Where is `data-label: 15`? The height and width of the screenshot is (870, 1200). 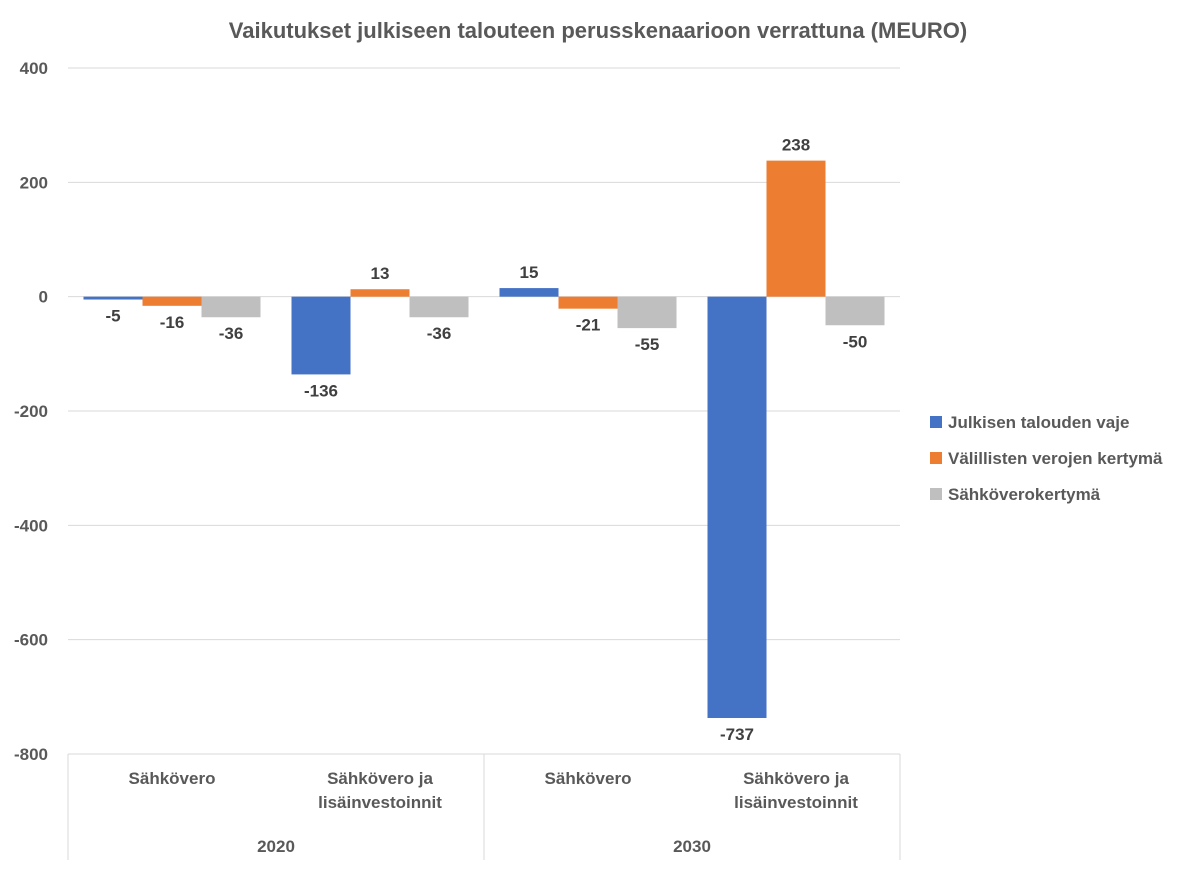 data-label: 15 is located at coordinates (529, 272).